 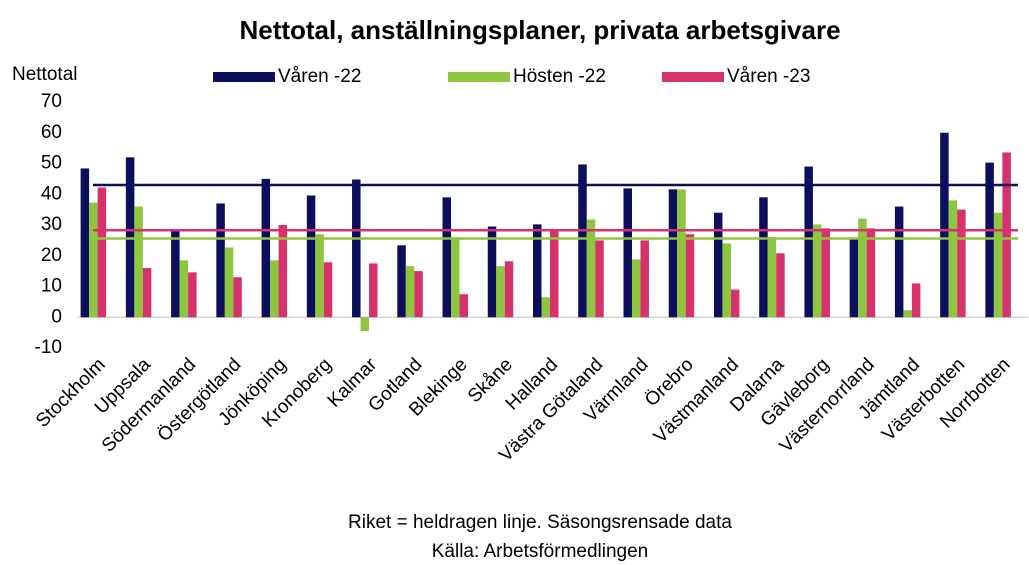 What do you see at coordinates (51, 224) in the screenshot?
I see `y-tick-label: 30` at bounding box center [51, 224].